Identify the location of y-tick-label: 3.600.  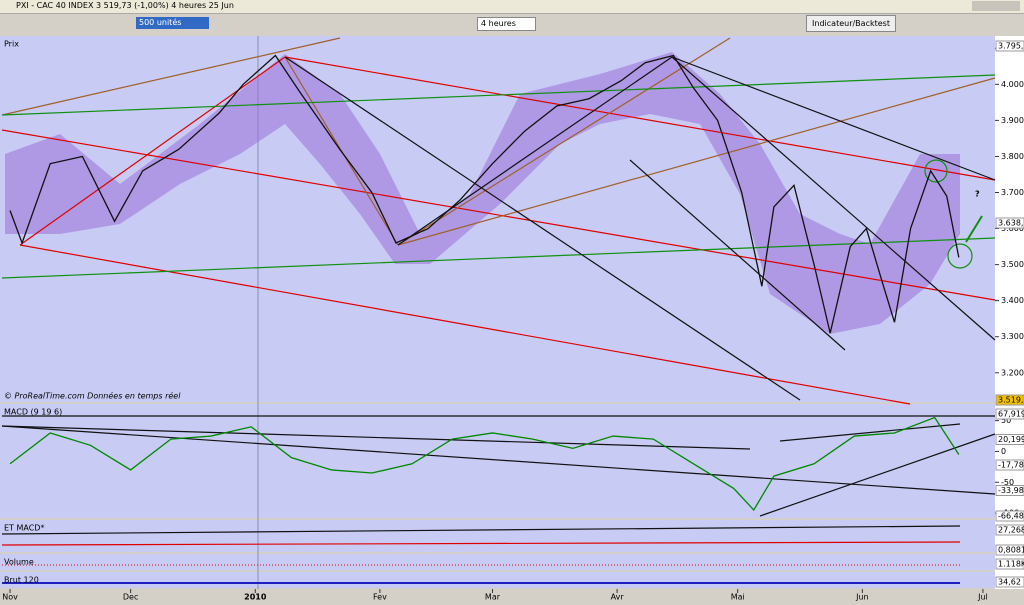
(1012, 228).